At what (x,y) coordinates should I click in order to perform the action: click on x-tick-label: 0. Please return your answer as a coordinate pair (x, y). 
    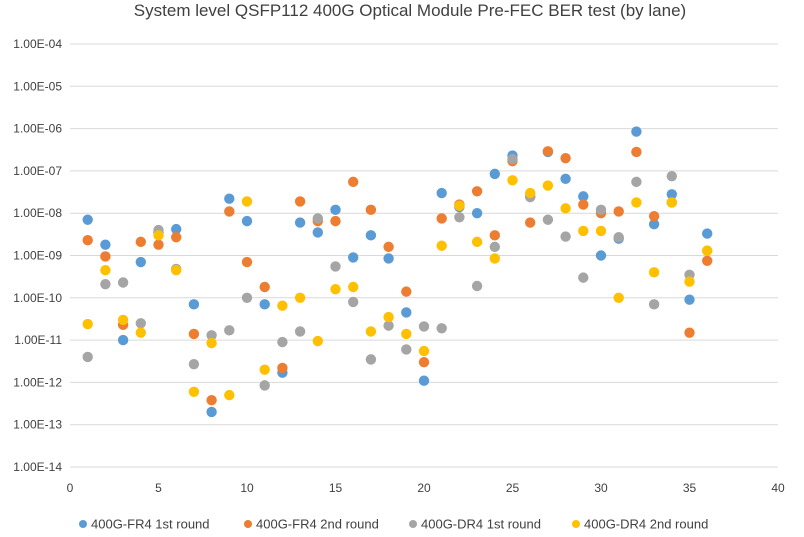
    Looking at the image, I should click on (70, 488).